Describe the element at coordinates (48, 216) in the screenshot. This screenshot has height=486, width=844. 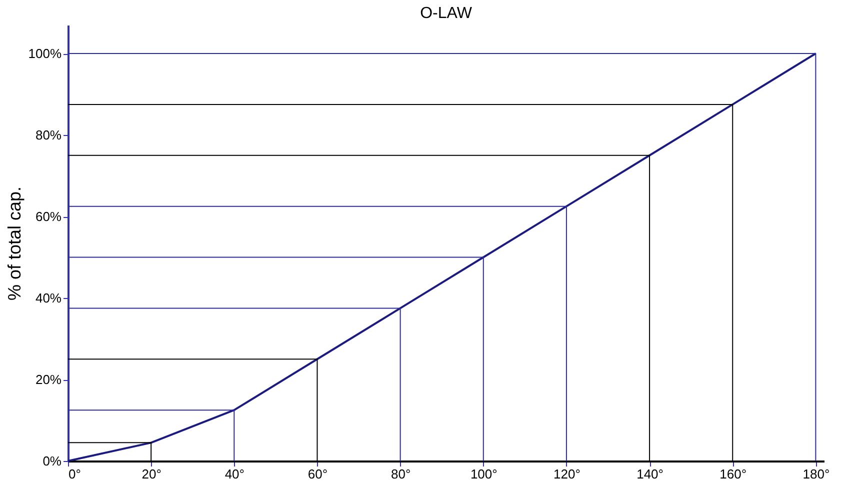
I see `y-tick-label: 60%` at that location.